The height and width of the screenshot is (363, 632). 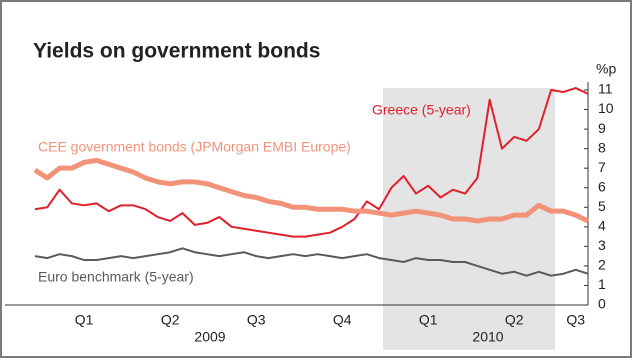 What do you see at coordinates (311, 262) in the screenshot?
I see `series-line` at bounding box center [311, 262].